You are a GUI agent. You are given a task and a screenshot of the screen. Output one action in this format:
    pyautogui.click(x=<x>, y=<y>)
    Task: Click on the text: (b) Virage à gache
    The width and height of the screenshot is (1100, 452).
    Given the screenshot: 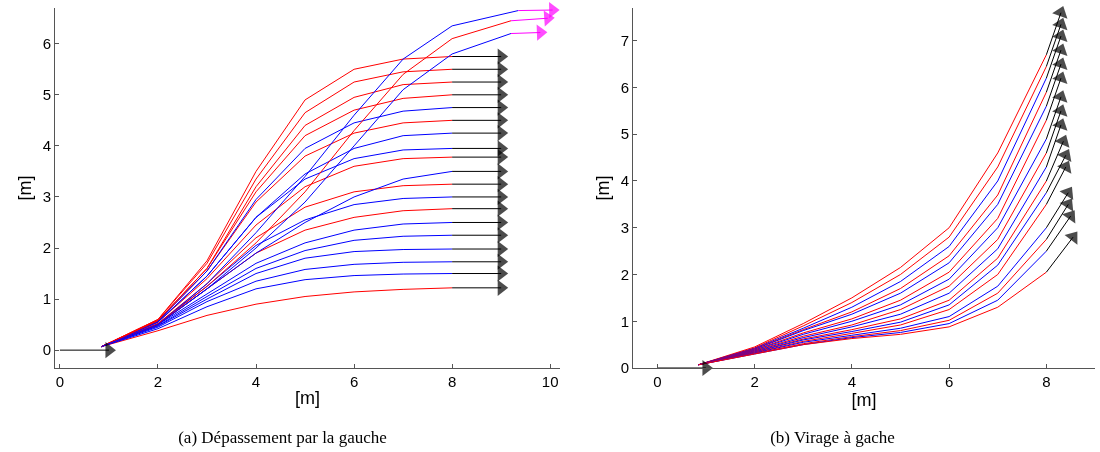 What is the action you would take?
    pyautogui.click(x=832, y=437)
    